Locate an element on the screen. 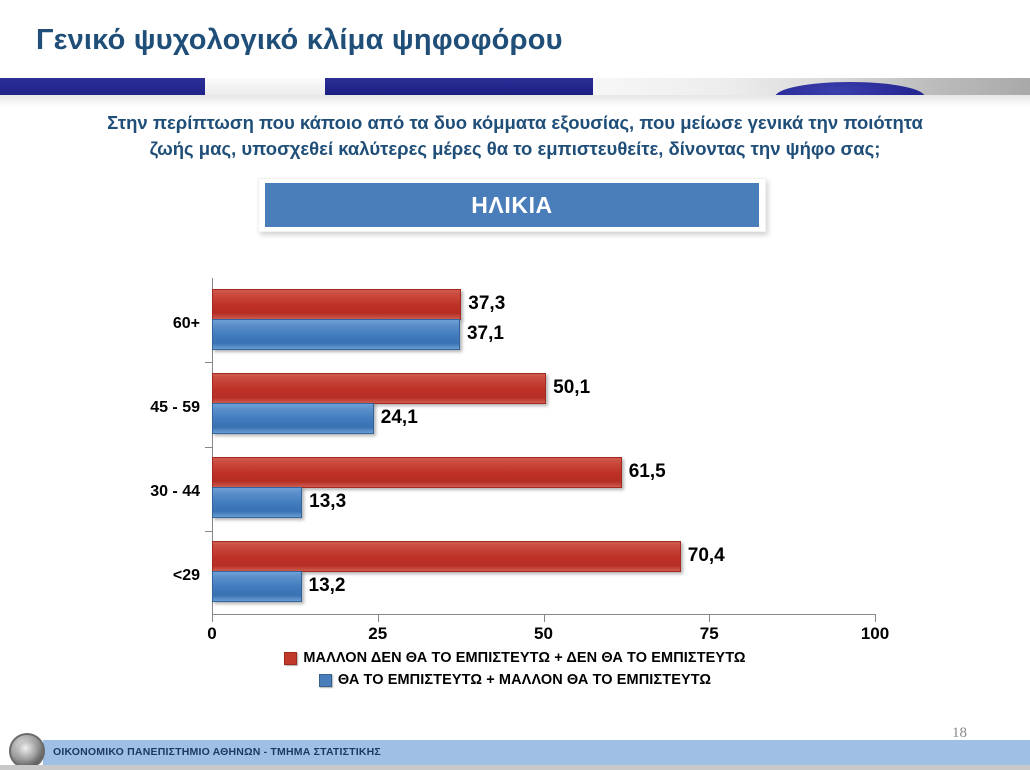 This screenshot has height=770, width=1030. x-axis-tick-label: 75 is located at coordinates (709, 633).